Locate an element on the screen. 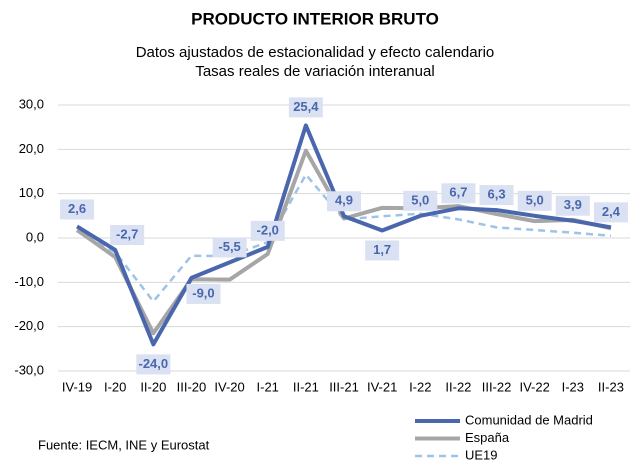  legend-label: Comunidad de Madrid is located at coordinates (529, 419).